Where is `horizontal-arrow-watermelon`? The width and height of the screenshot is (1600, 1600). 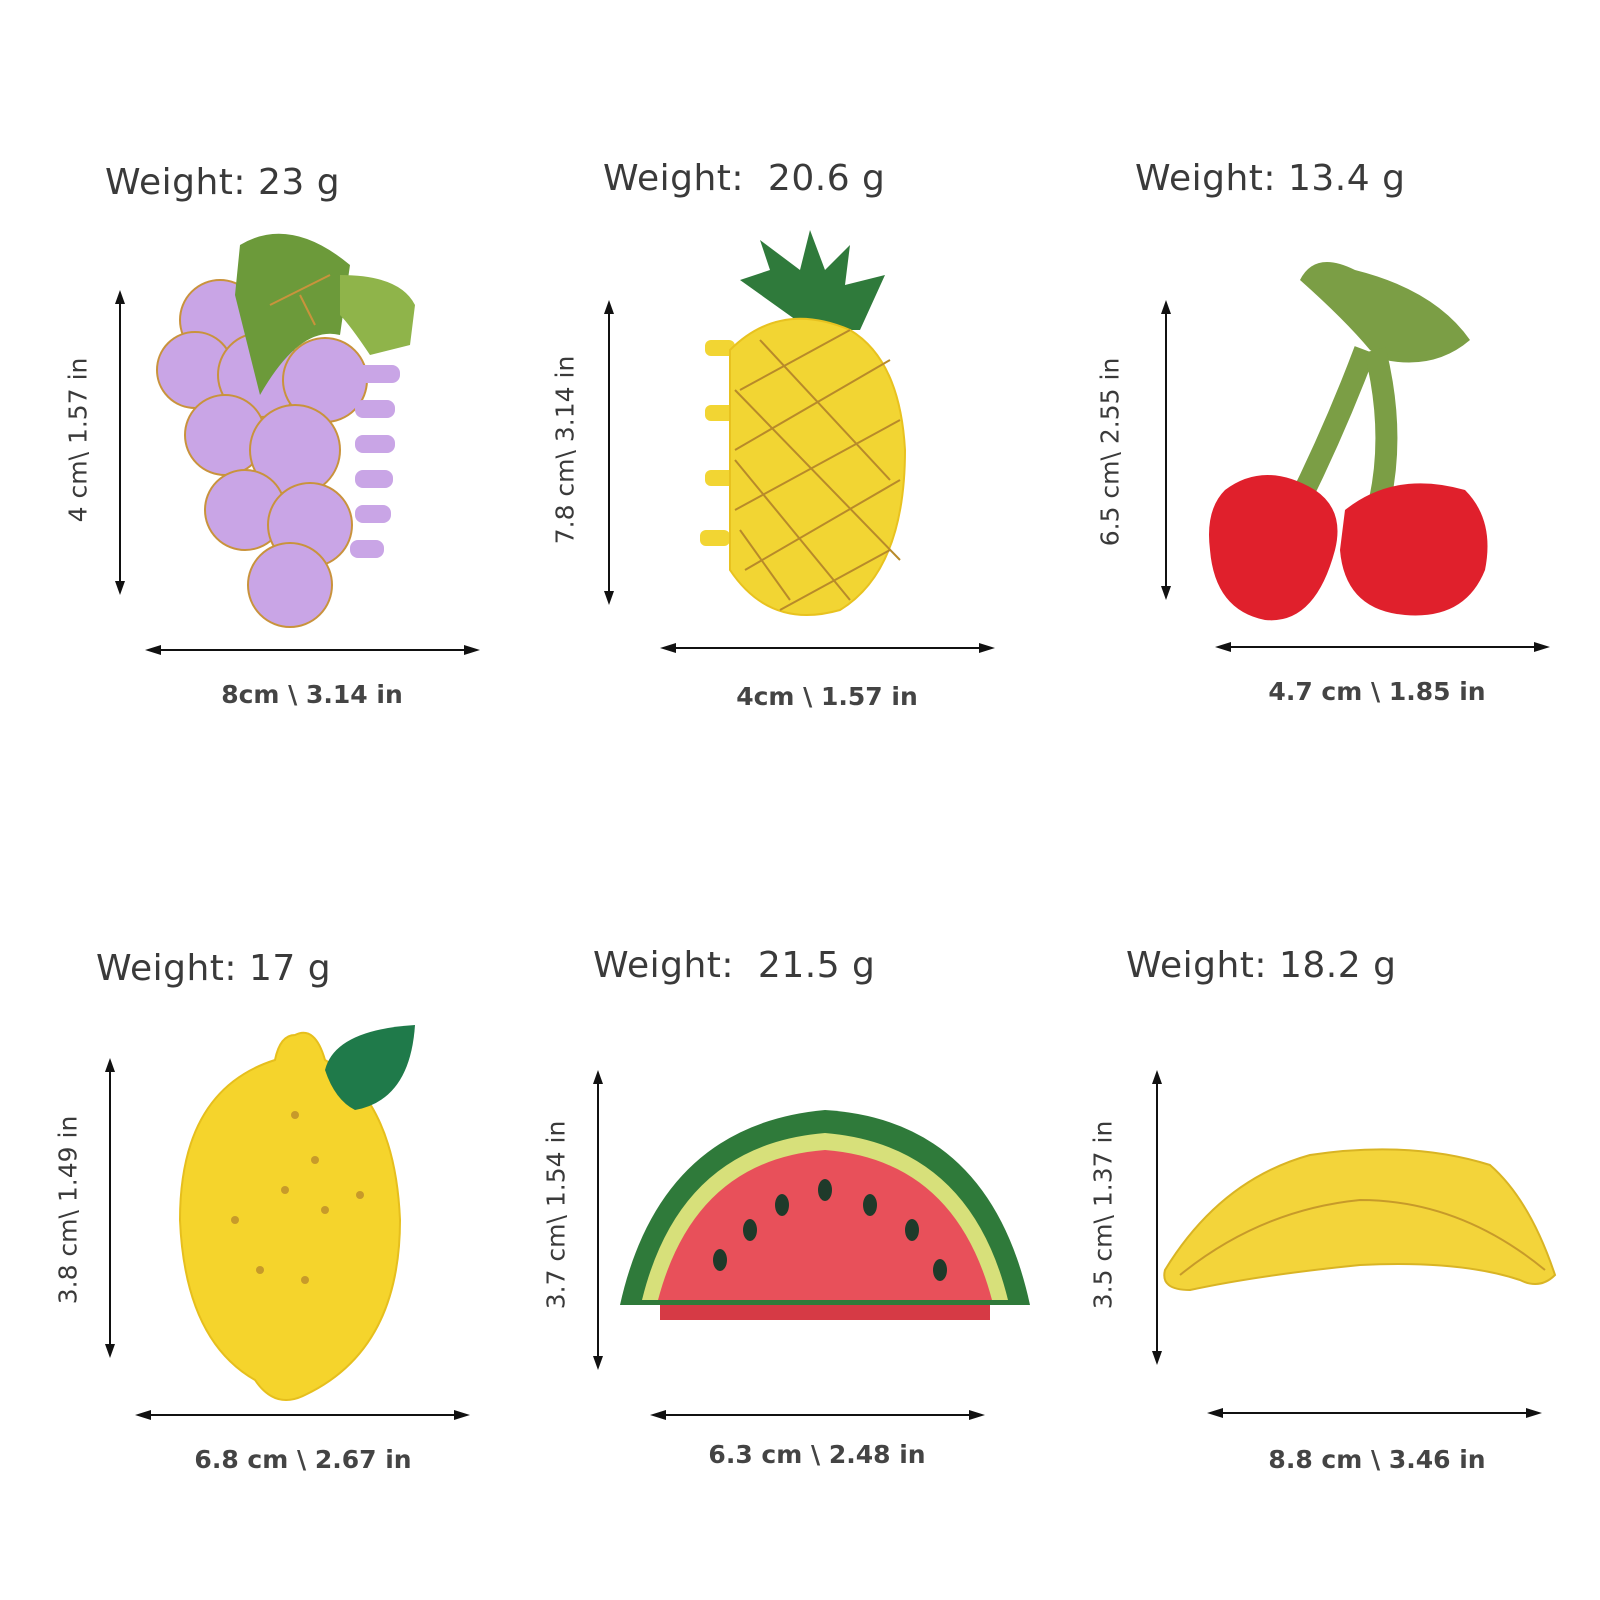
horizontal-arrow-watermelon is located at coordinates (817, 1415).